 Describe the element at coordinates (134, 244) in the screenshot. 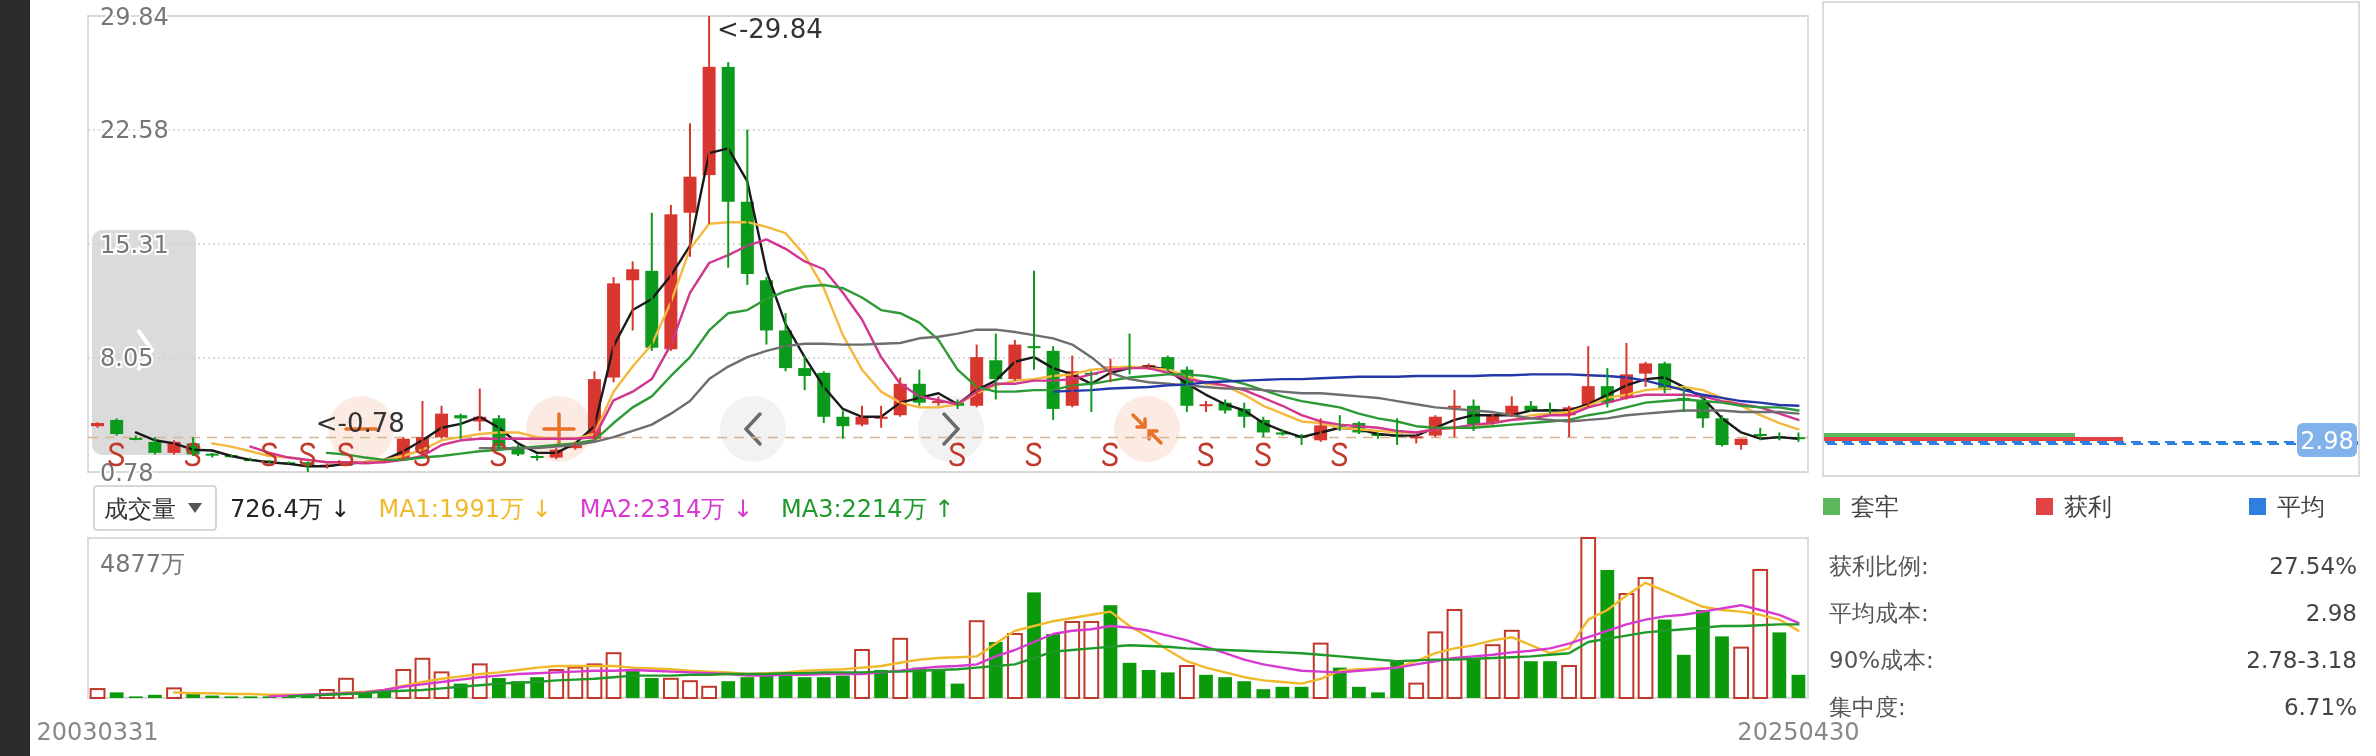

I see `y-tick-label: 15.31` at that location.